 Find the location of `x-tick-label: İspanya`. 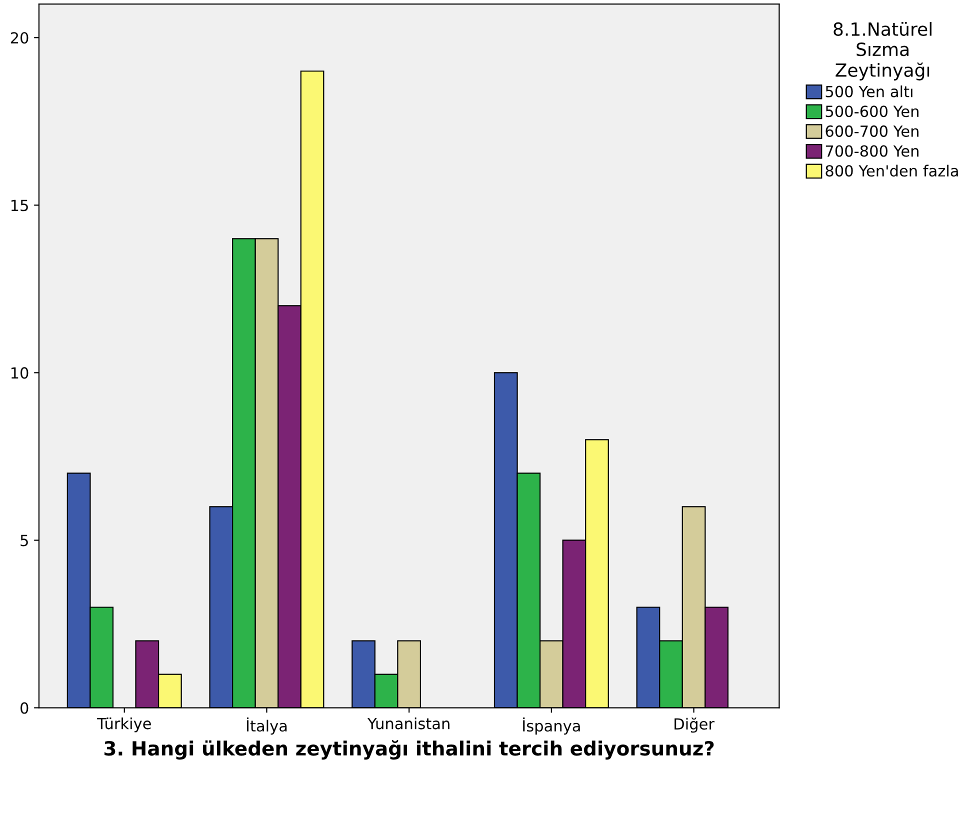

x-tick-label: İspanya is located at coordinates (551, 726).